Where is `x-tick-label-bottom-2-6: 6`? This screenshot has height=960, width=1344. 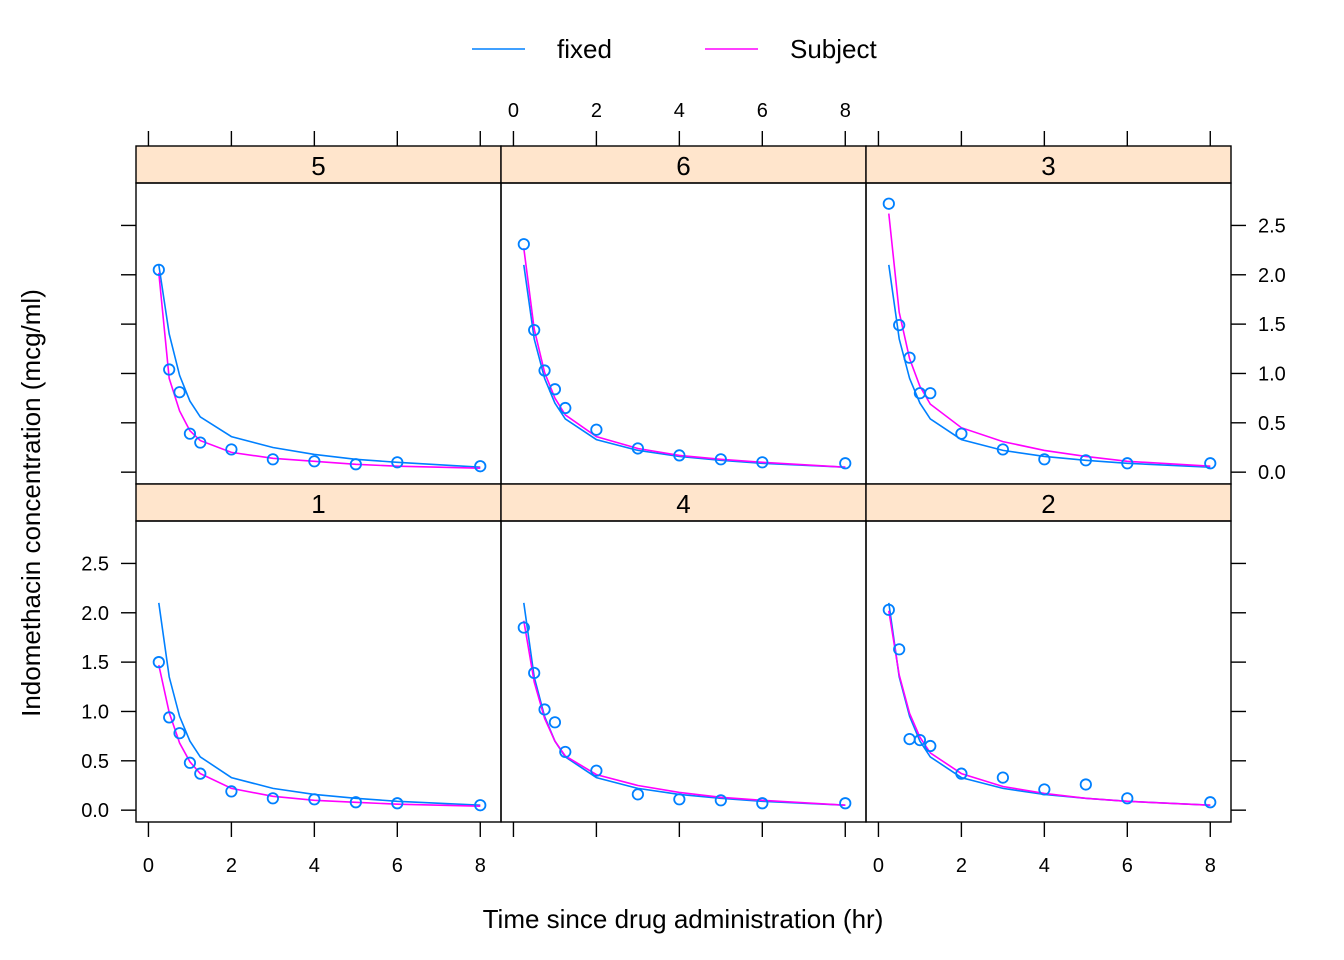 x-tick-label-bottom-2-6: 6 is located at coordinates (1127, 866).